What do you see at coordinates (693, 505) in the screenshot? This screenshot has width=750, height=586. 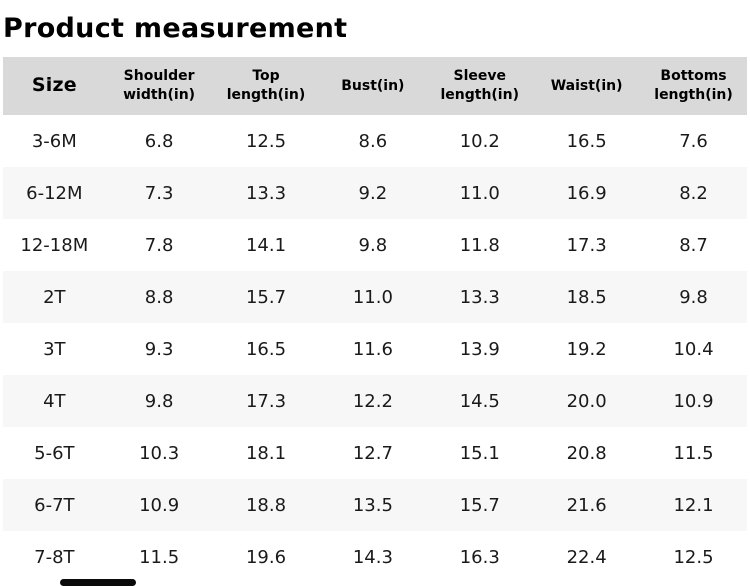 I see `measurement-cell: 12.1` at bounding box center [693, 505].